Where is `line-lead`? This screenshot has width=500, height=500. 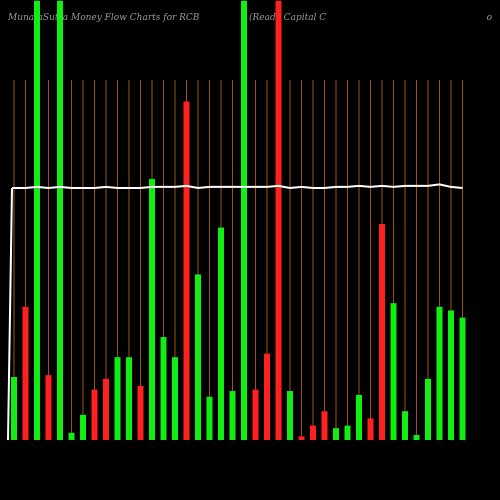
line-lead is located at coordinates (10, 314).